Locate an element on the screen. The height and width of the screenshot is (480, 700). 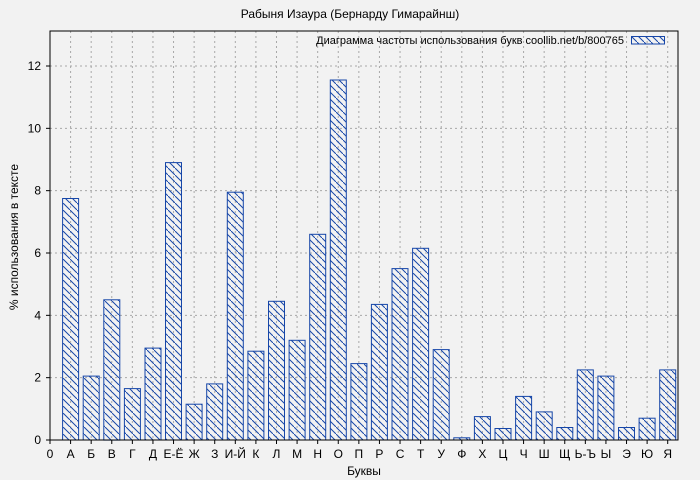
bar-Н is located at coordinates (318, 337).